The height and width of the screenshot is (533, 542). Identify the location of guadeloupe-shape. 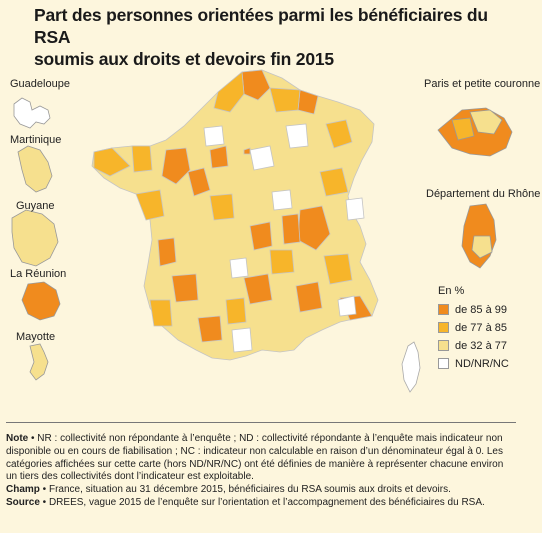
(32, 113).